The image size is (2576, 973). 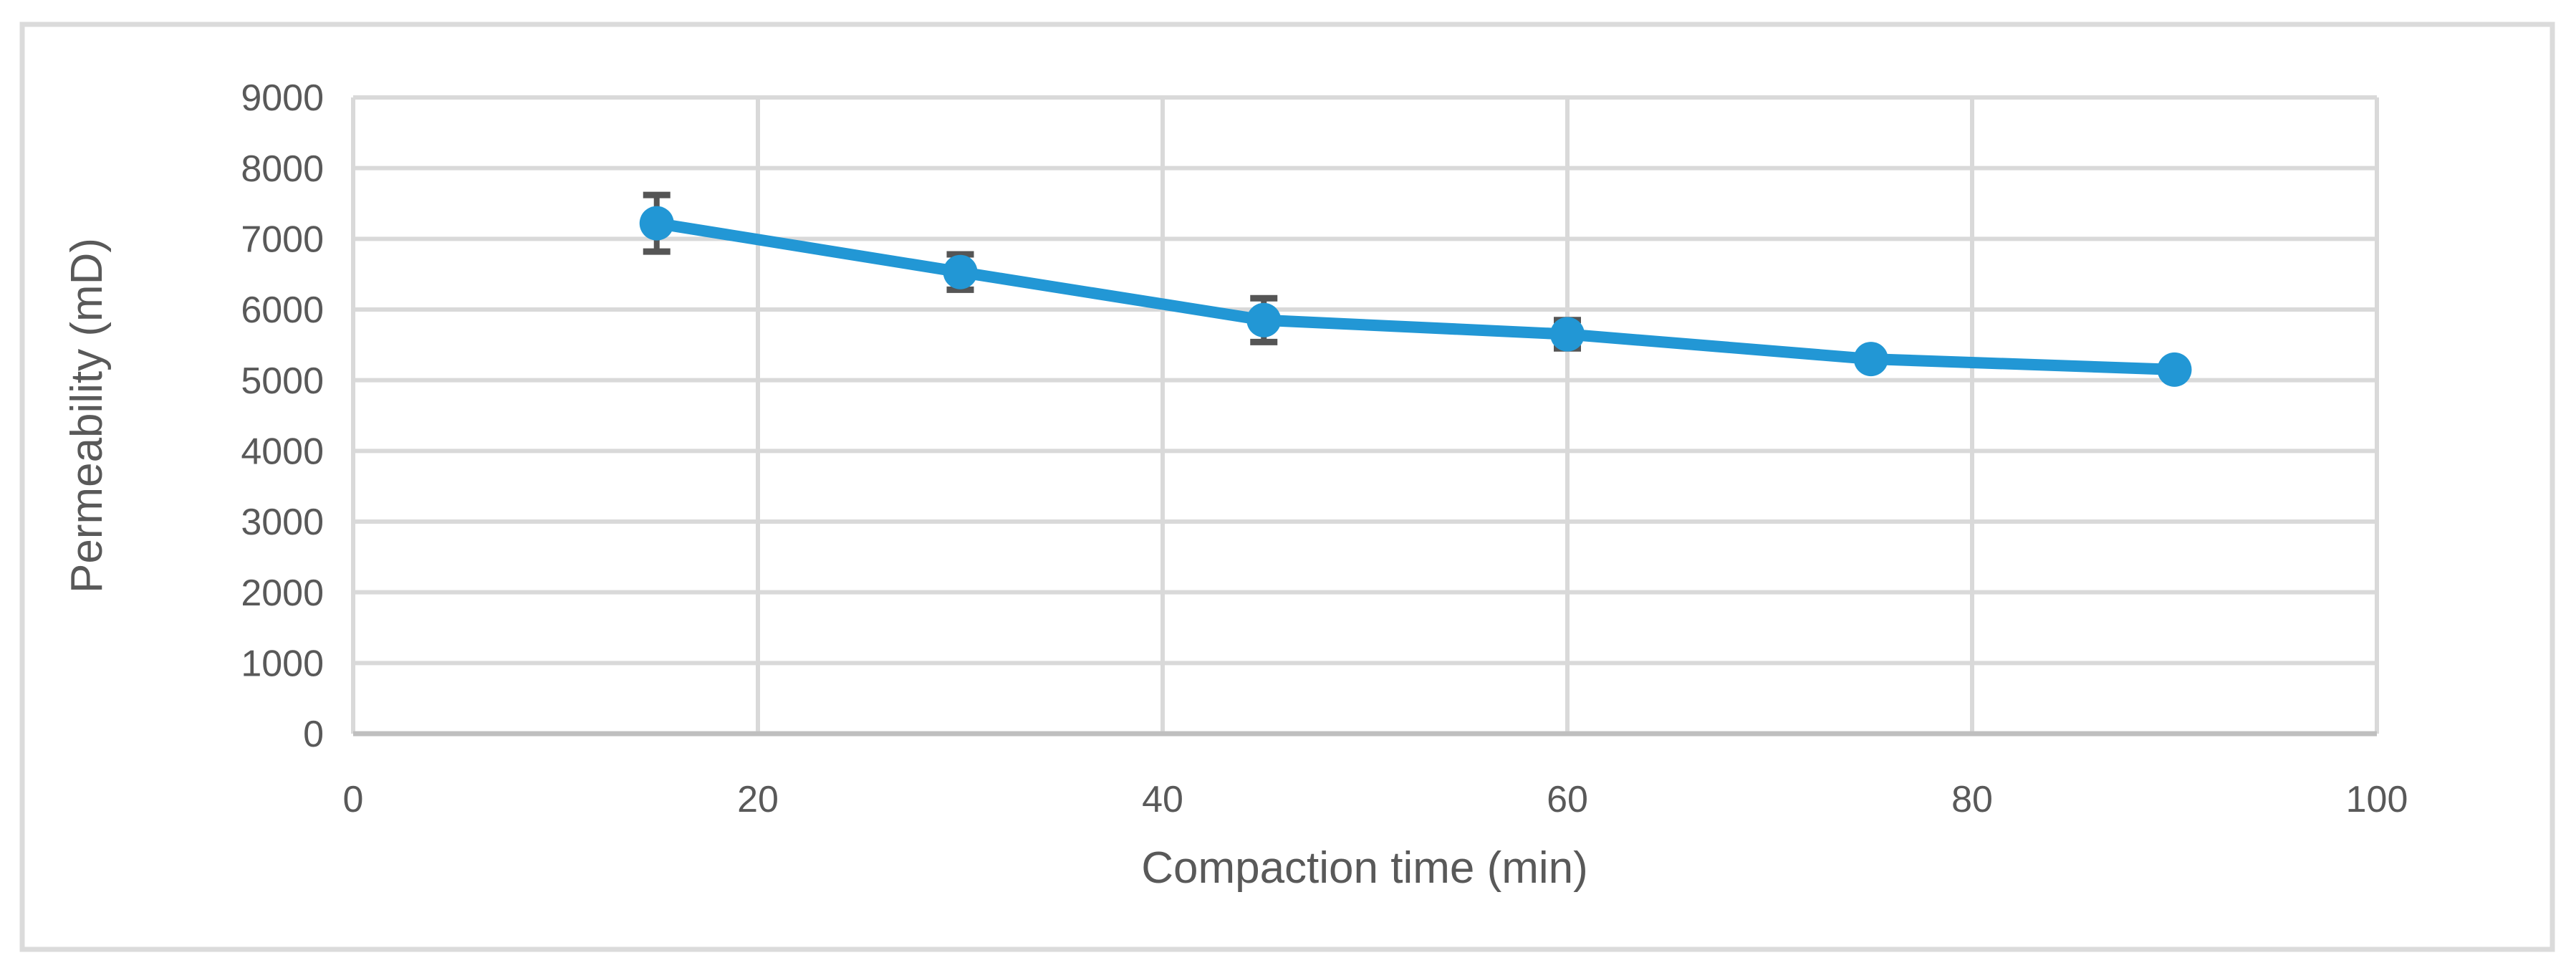 What do you see at coordinates (1365, 868) in the screenshot?
I see `x-axis-title: Compaction time (min)` at bounding box center [1365, 868].